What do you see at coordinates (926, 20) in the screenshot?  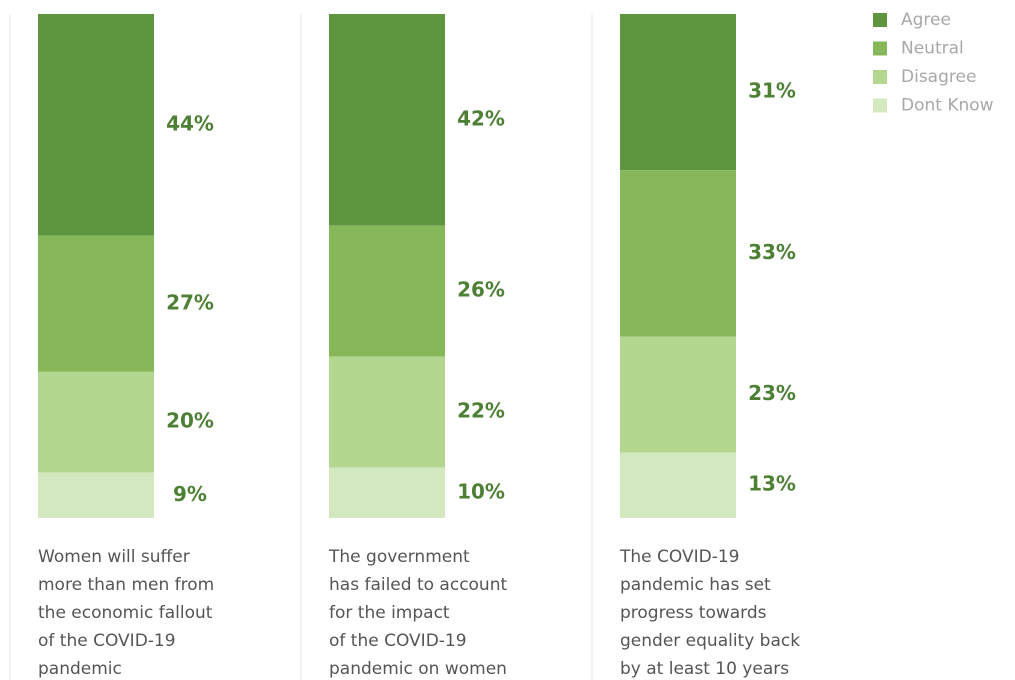 I see `legend-label: Agree` at bounding box center [926, 20].